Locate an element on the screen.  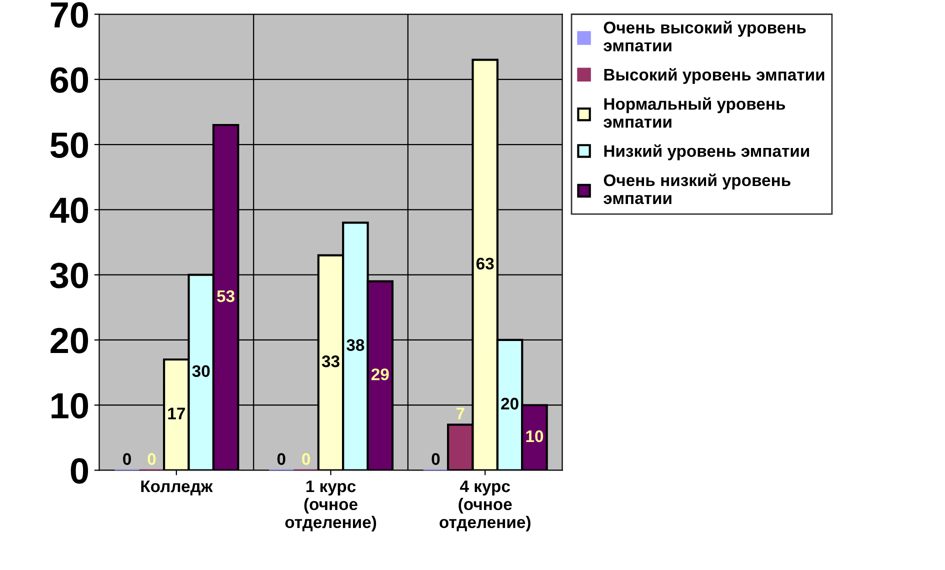
x-tick-label: Колледж is located at coordinates (177, 488).